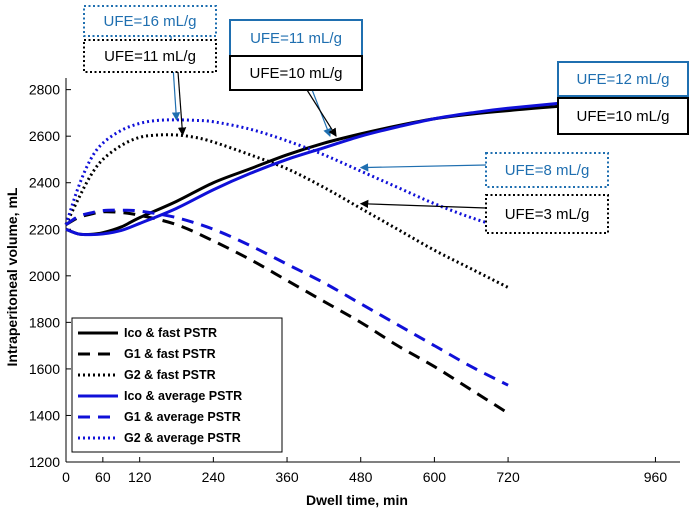  What do you see at coordinates (170, 354) in the screenshot?
I see `legend-label: G1 & fast PSTR` at bounding box center [170, 354].